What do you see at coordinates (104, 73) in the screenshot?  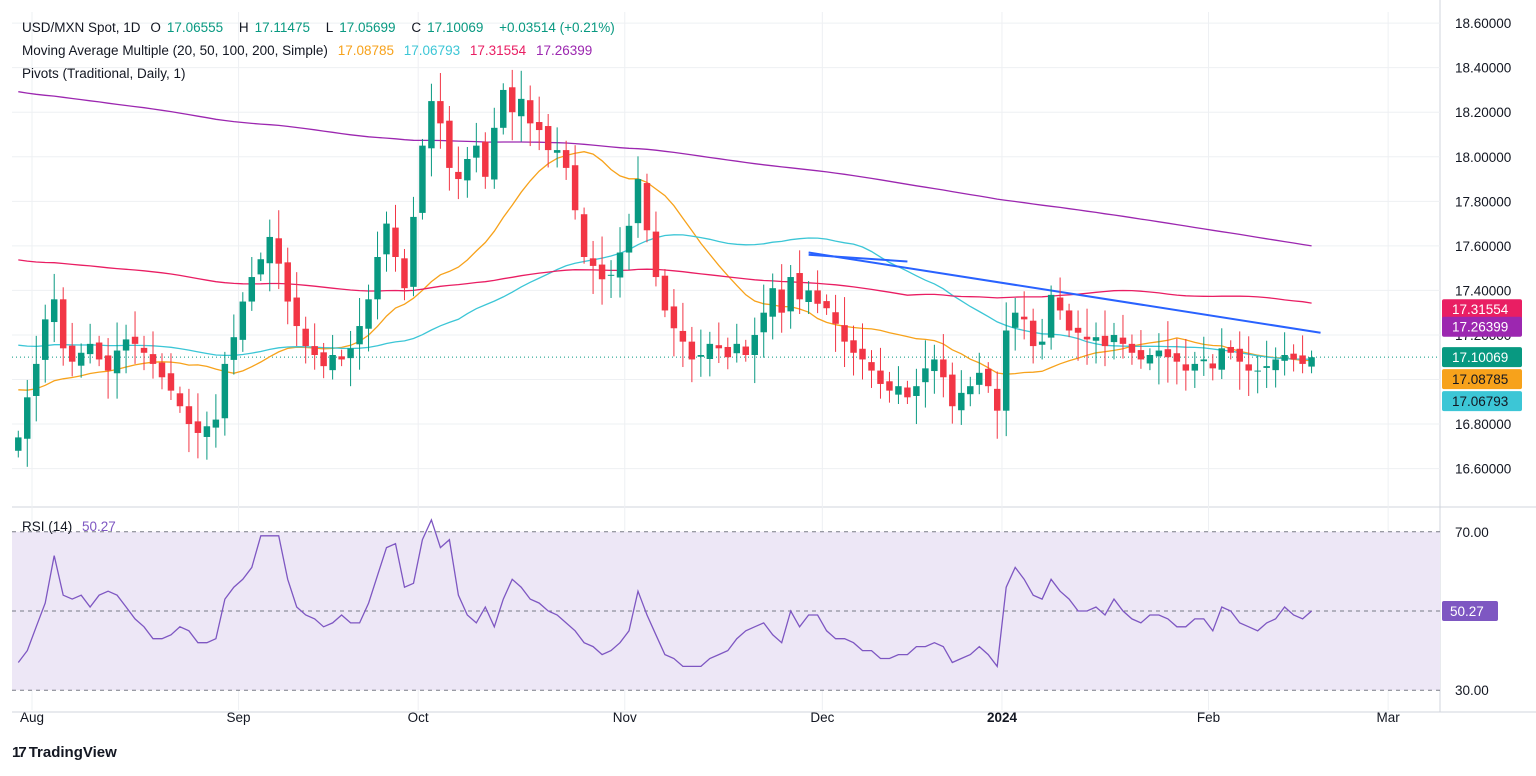 I see `pivots-label: Pivots (Traditional, Daily, 1)` at bounding box center [104, 73].